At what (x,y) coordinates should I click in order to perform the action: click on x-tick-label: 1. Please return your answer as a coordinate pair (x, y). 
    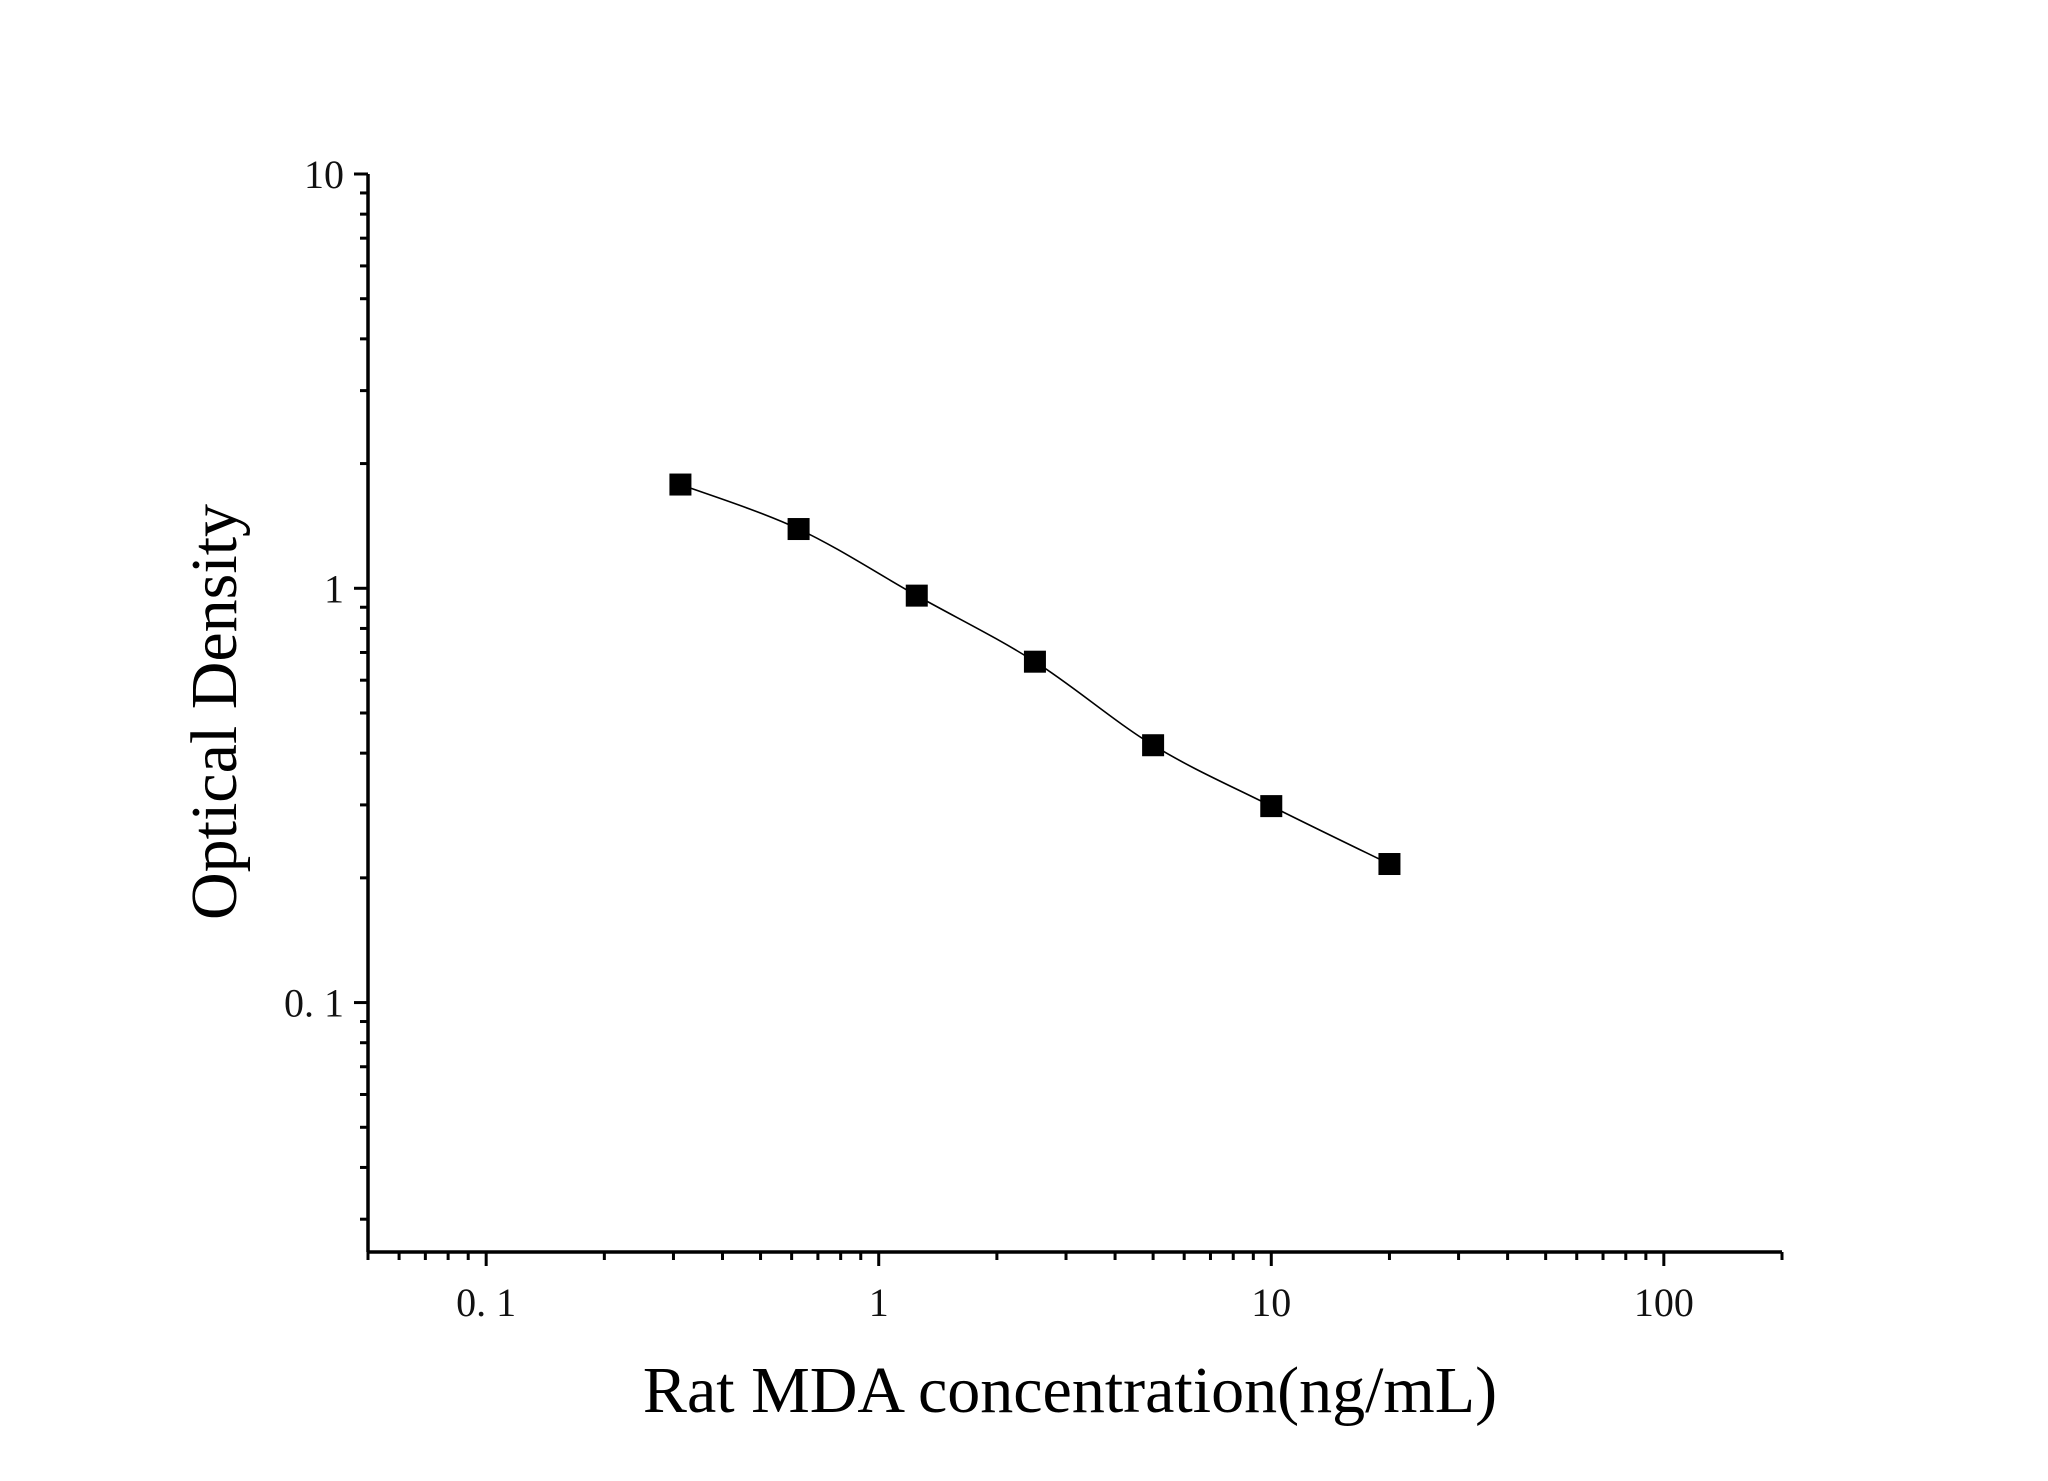
    Looking at the image, I should click on (879, 1302).